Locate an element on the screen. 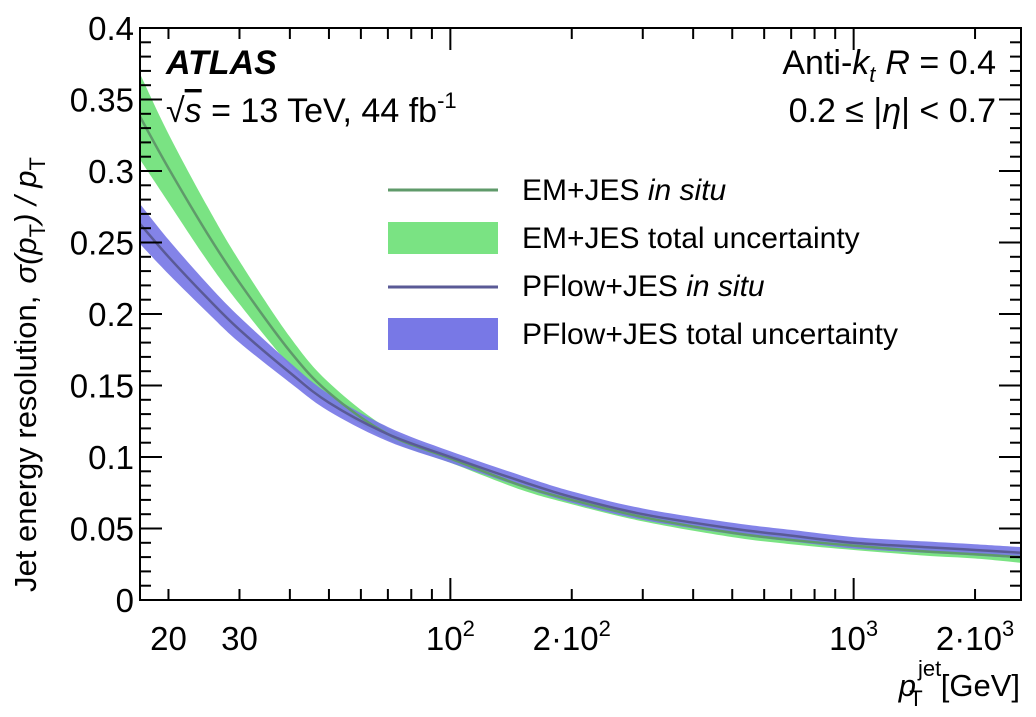 Image resolution: width=1036 pixels, height=717 pixels. x-tick-labels: 20 30 10² 2·10² 10³ 2·10³ is located at coordinates (582, 636).